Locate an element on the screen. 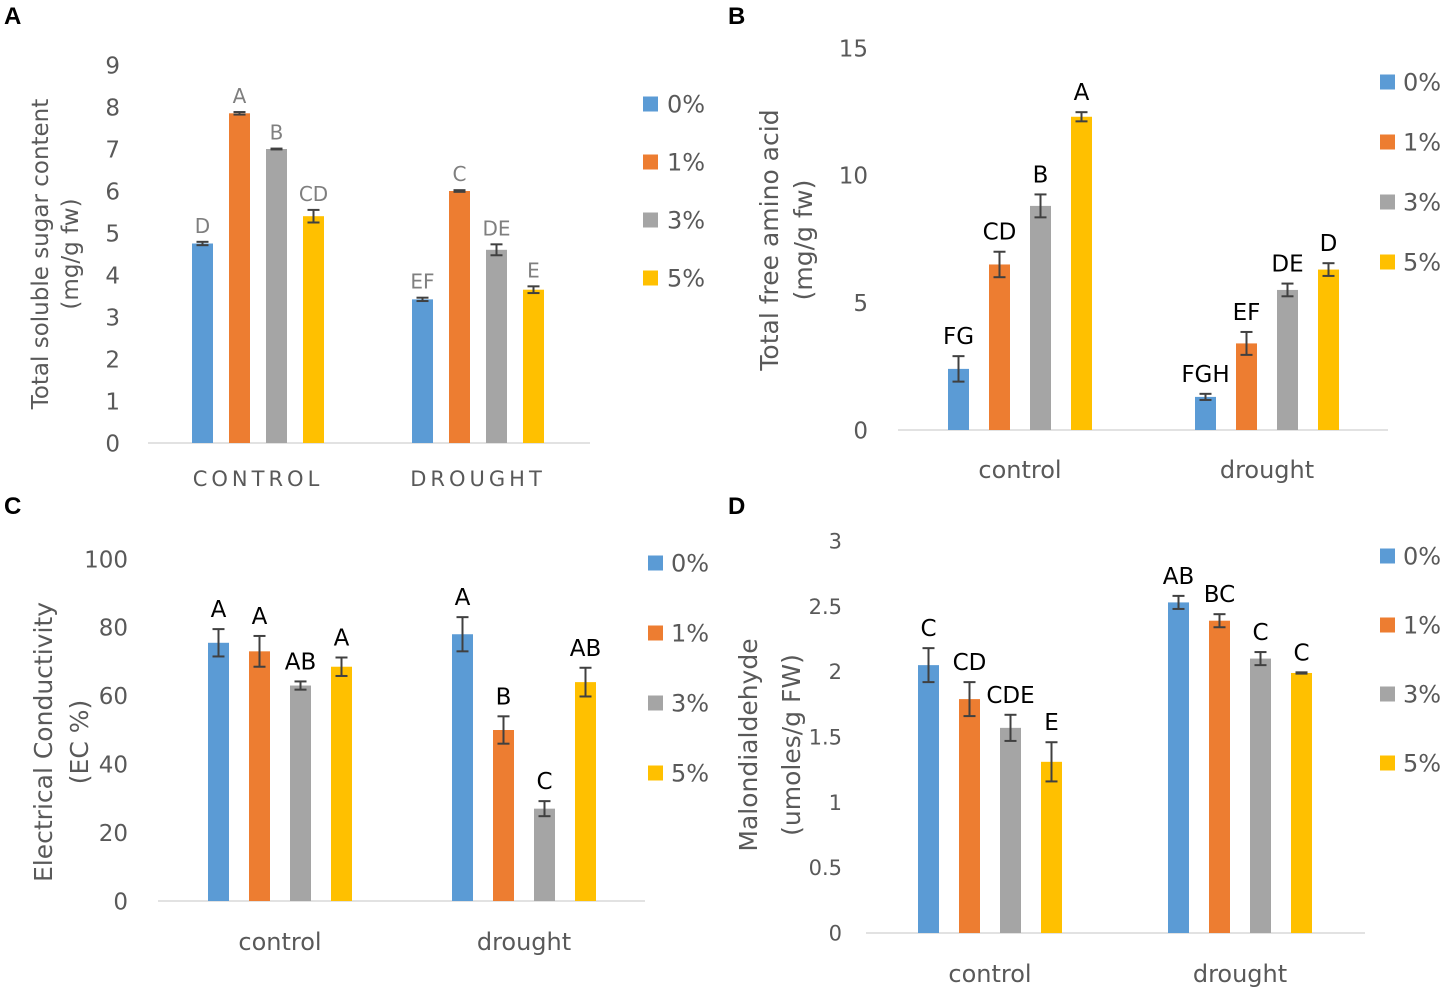  panel-letter: B is located at coordinates (736, 16).